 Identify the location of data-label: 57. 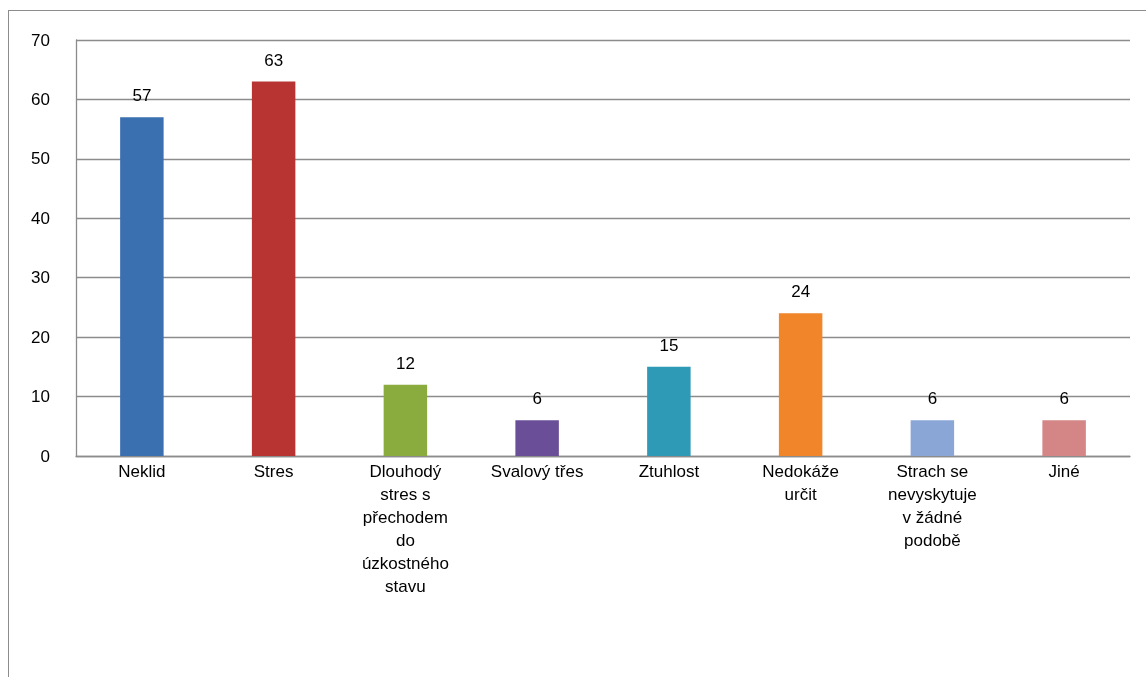
(142, 96).